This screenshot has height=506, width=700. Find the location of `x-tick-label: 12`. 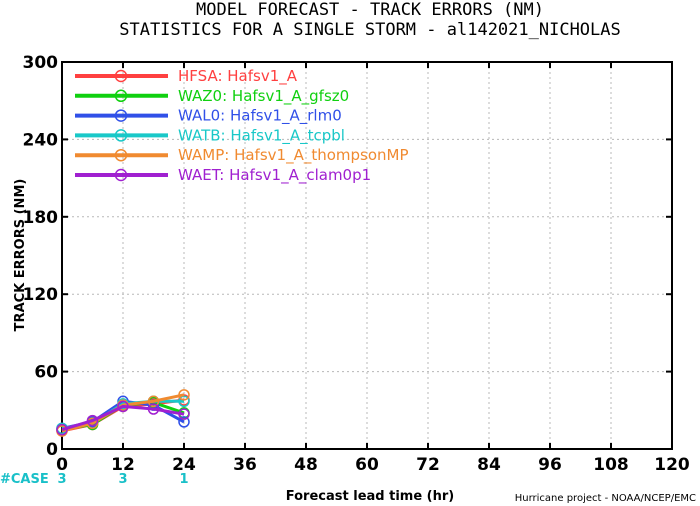

x-tick-label: 12 is located at coordinates (123, 465).